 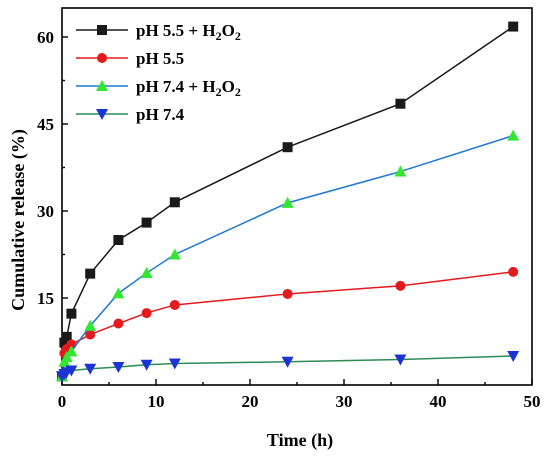 What do you see at coordinates (158, 72) in the screenshot?
I see `legend: pH 5.5 + H2O2 pH 5.5 pH 7.4 + H2O2 pH 7.4` at bounding box center [158, 72].